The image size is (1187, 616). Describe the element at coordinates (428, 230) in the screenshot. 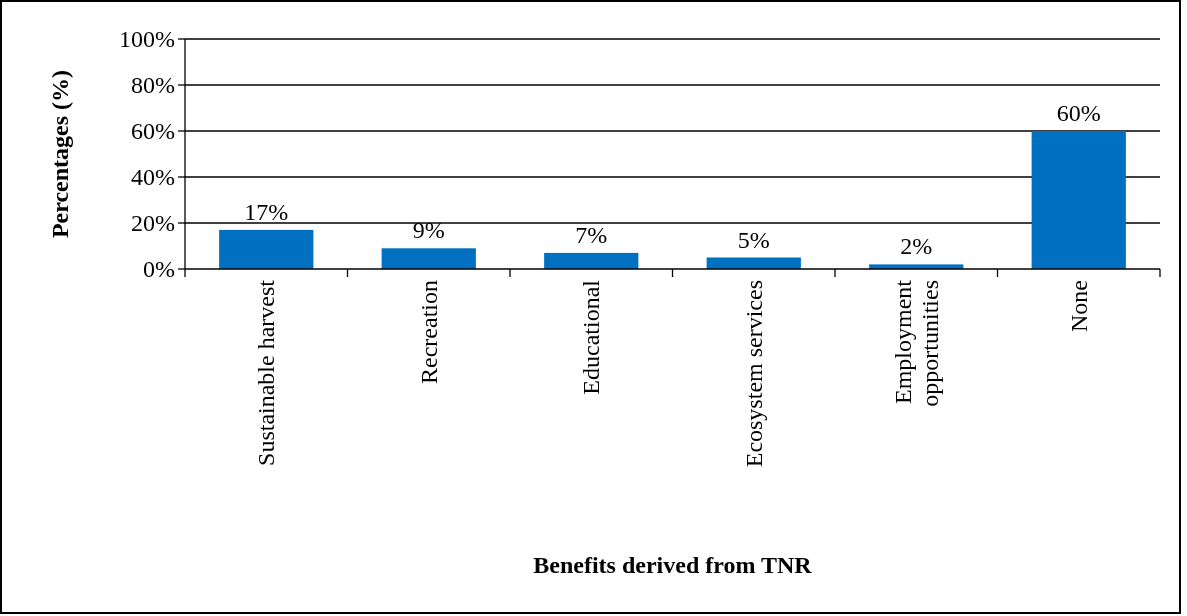

I see `data-label: 9%` at that location.